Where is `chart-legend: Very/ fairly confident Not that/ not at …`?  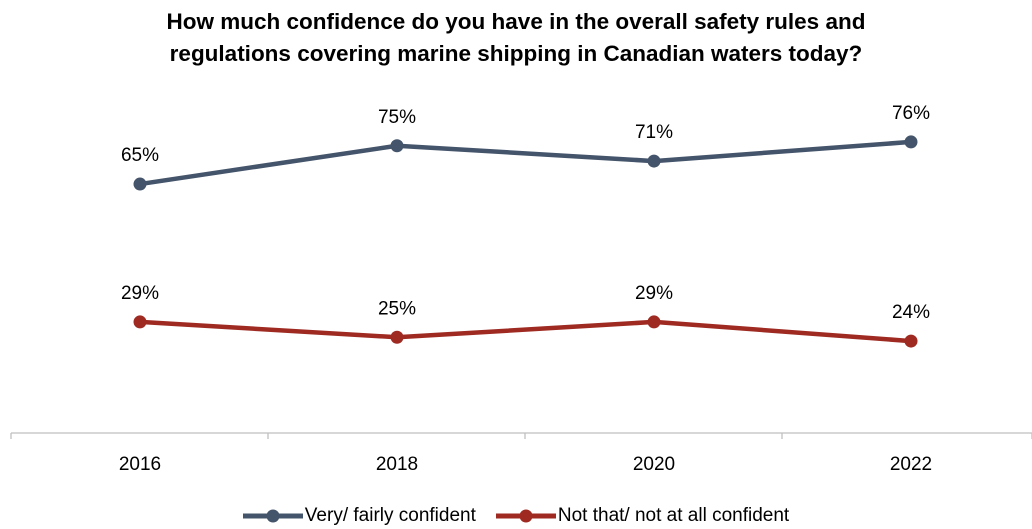 chart-legend: Very/ fairly confident Not that/ not at … is located at coordinates (516, 516).